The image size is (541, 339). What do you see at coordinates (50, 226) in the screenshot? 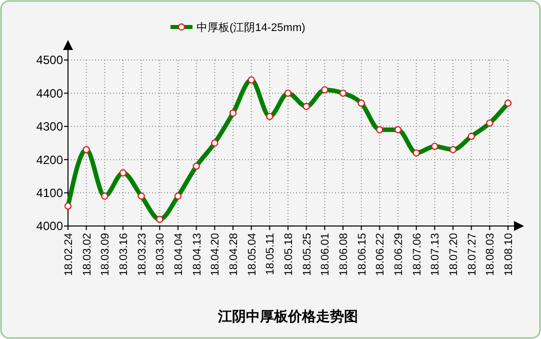
I see `y-tick-label: 4000` at bounding box center [50, 226].